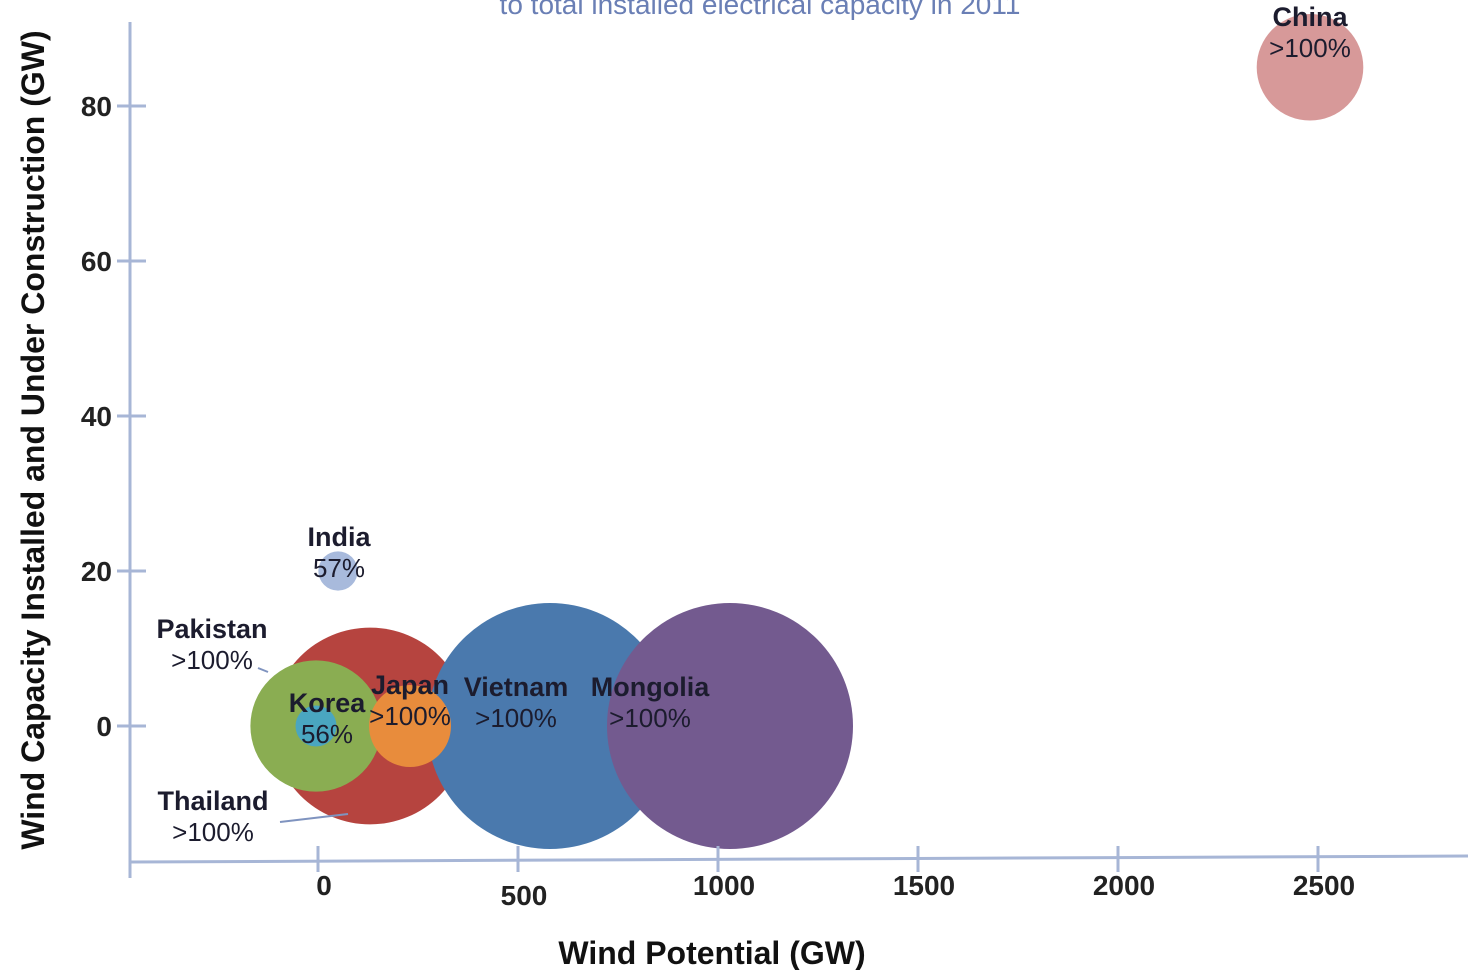 This screenshot has height=970, width=1468. I want to click on x-tick-label: 500, so click(524, 895).